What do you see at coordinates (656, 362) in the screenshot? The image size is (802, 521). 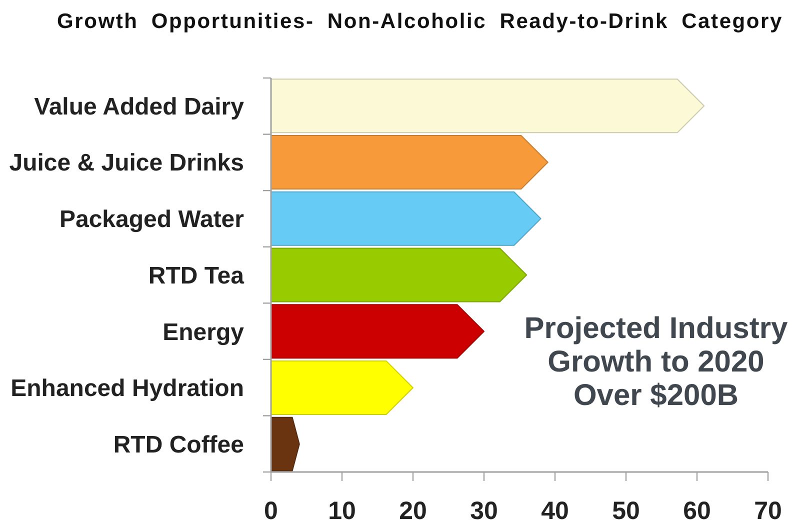 I see `annotation: Projected Industry Growth to 2020 Over $200B` at bounding box center [656, 362].